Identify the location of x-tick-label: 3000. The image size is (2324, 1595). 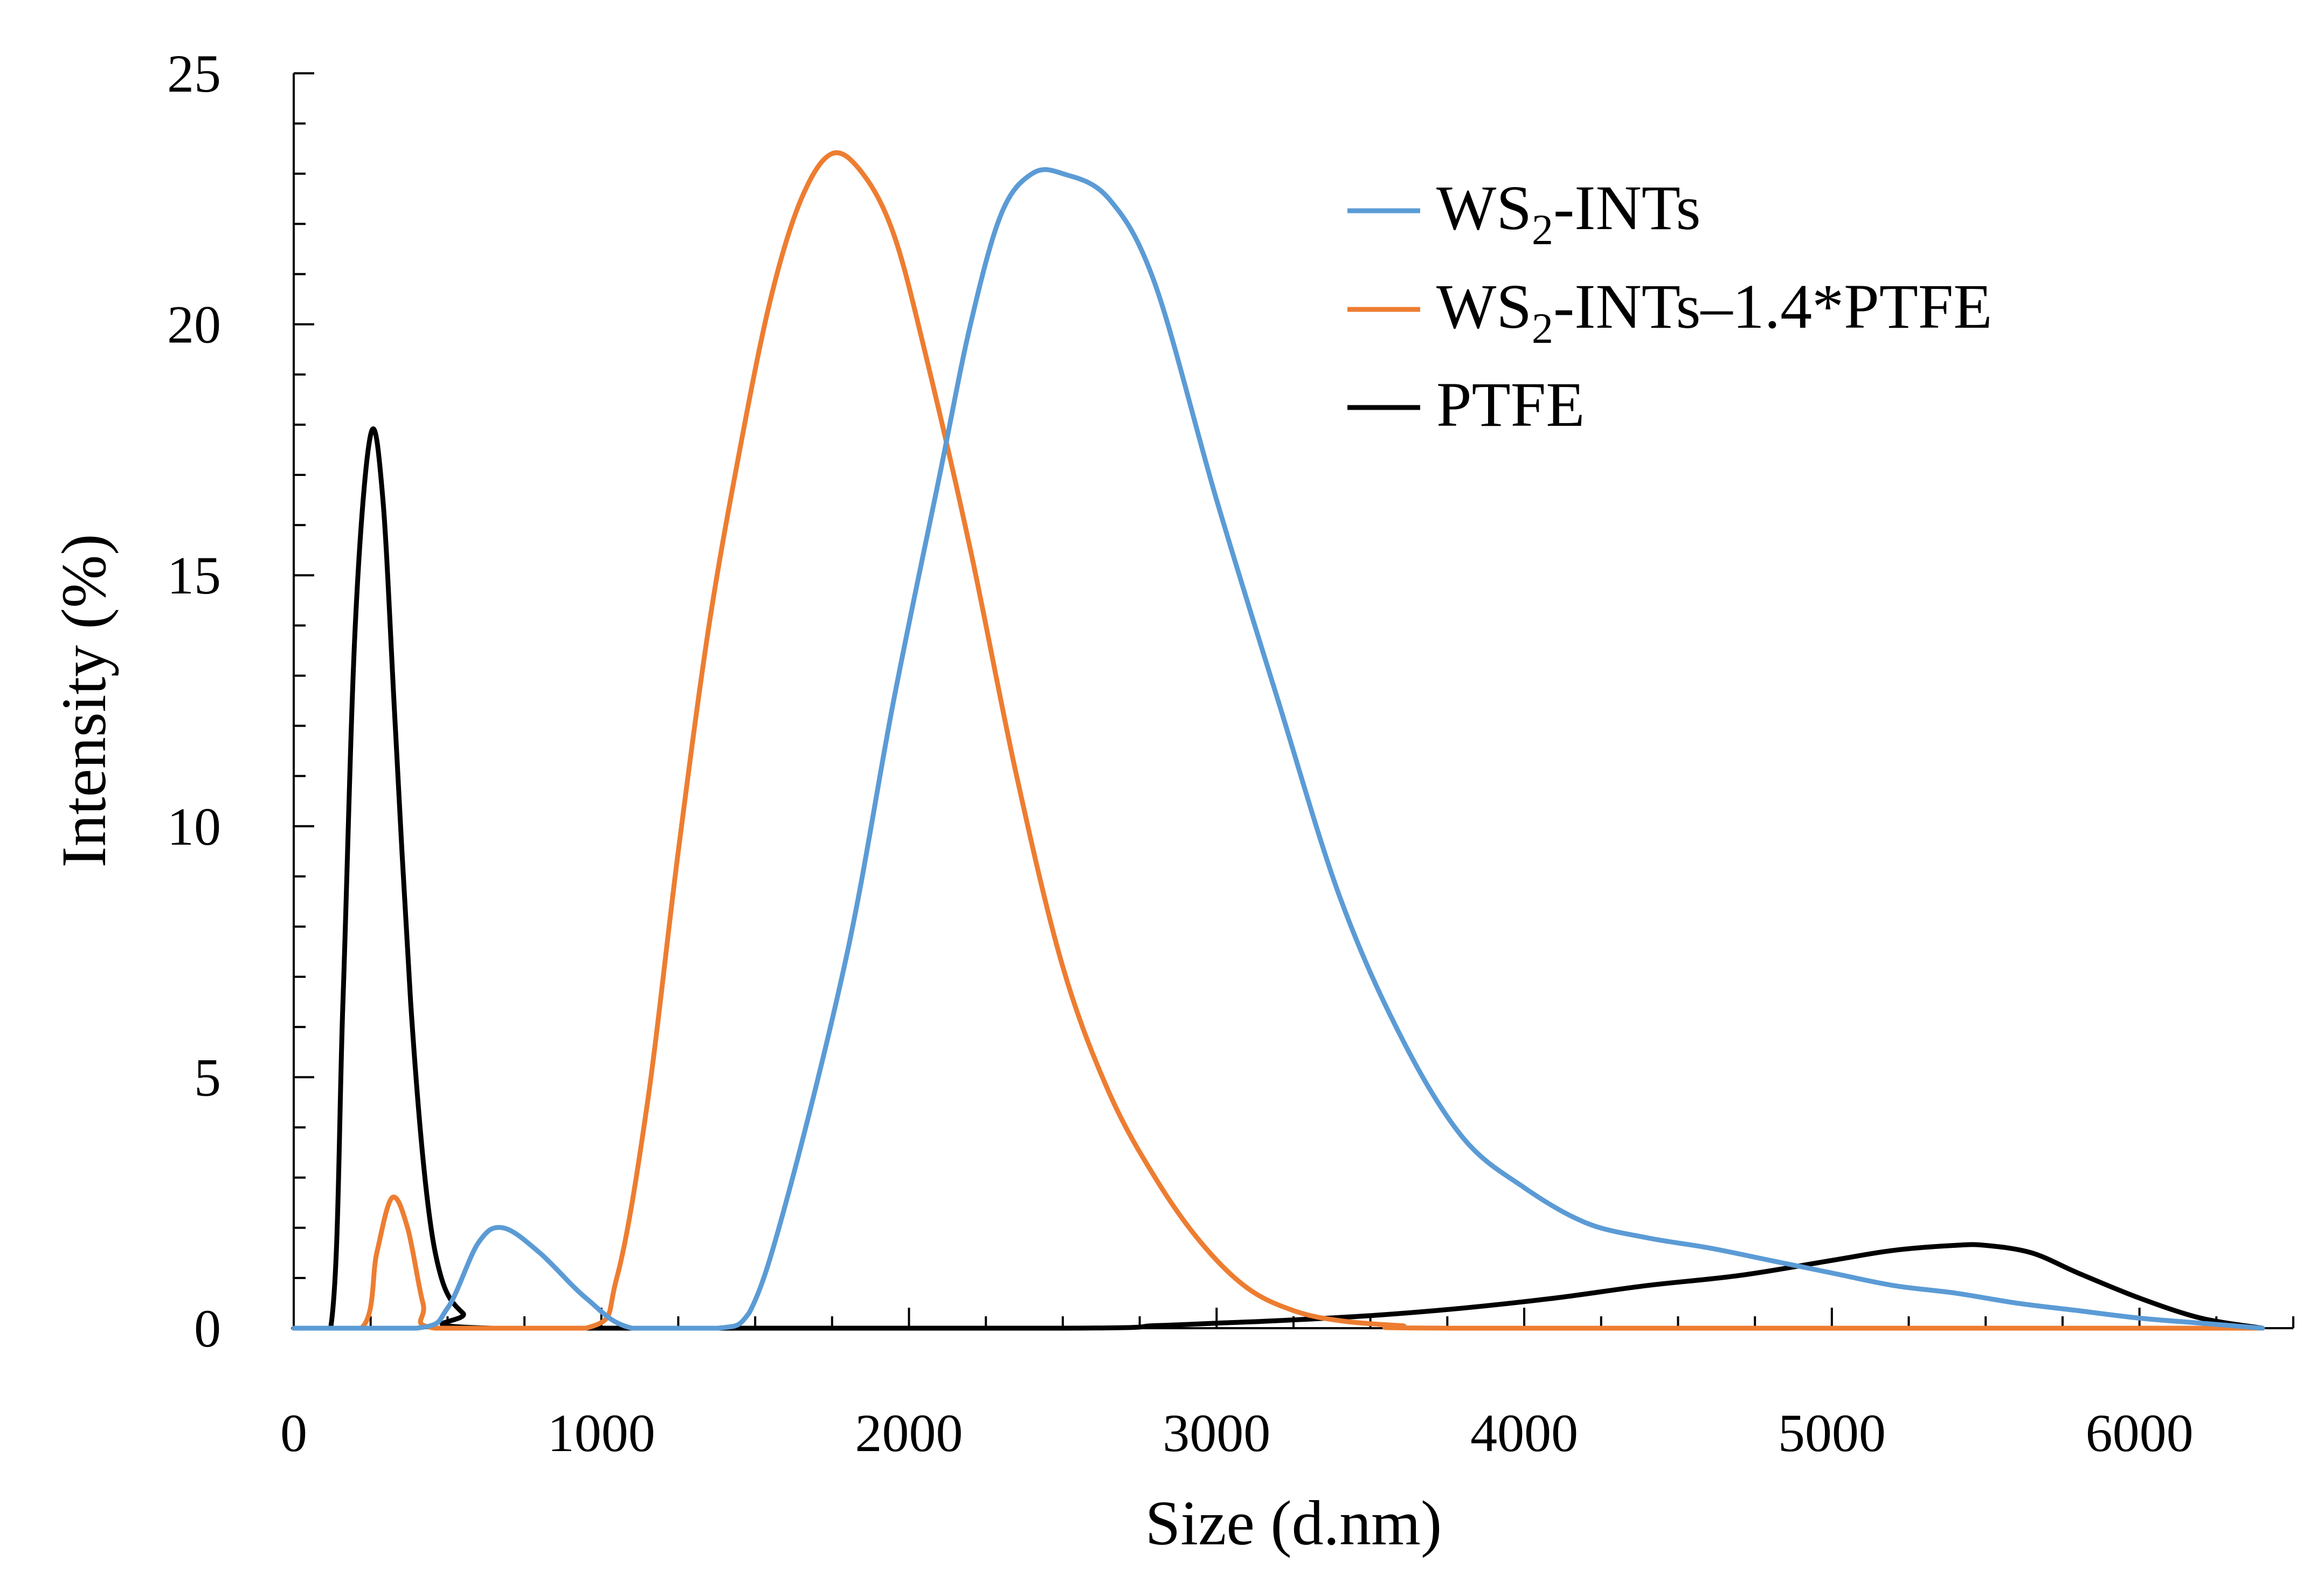
(1216, 1433).